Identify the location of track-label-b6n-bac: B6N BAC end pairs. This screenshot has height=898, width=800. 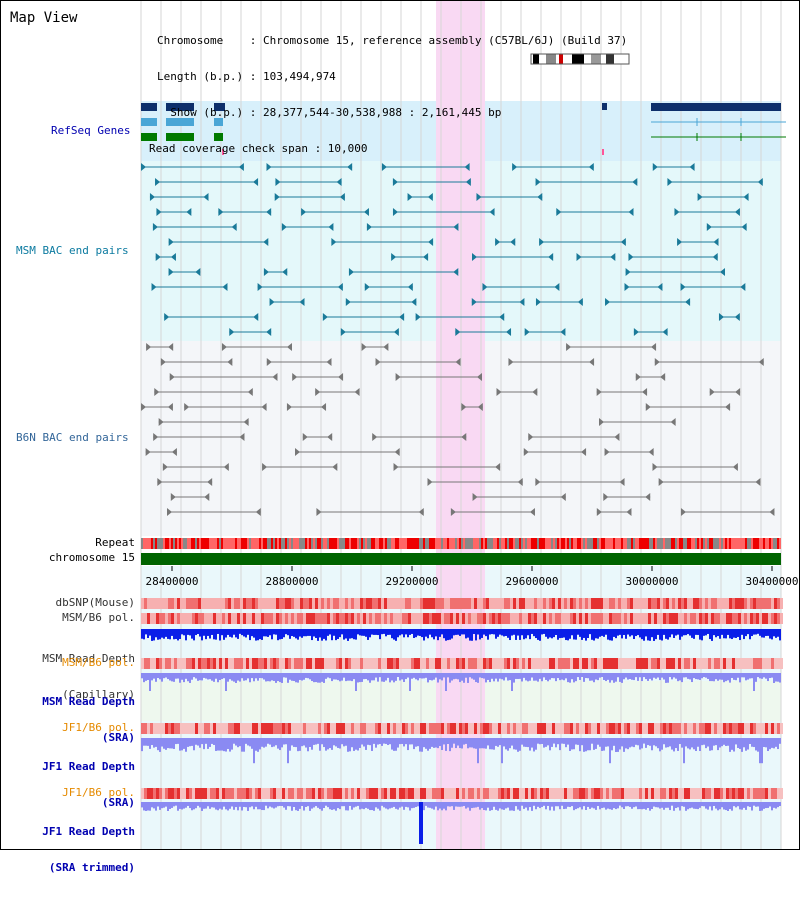
(72, 437).